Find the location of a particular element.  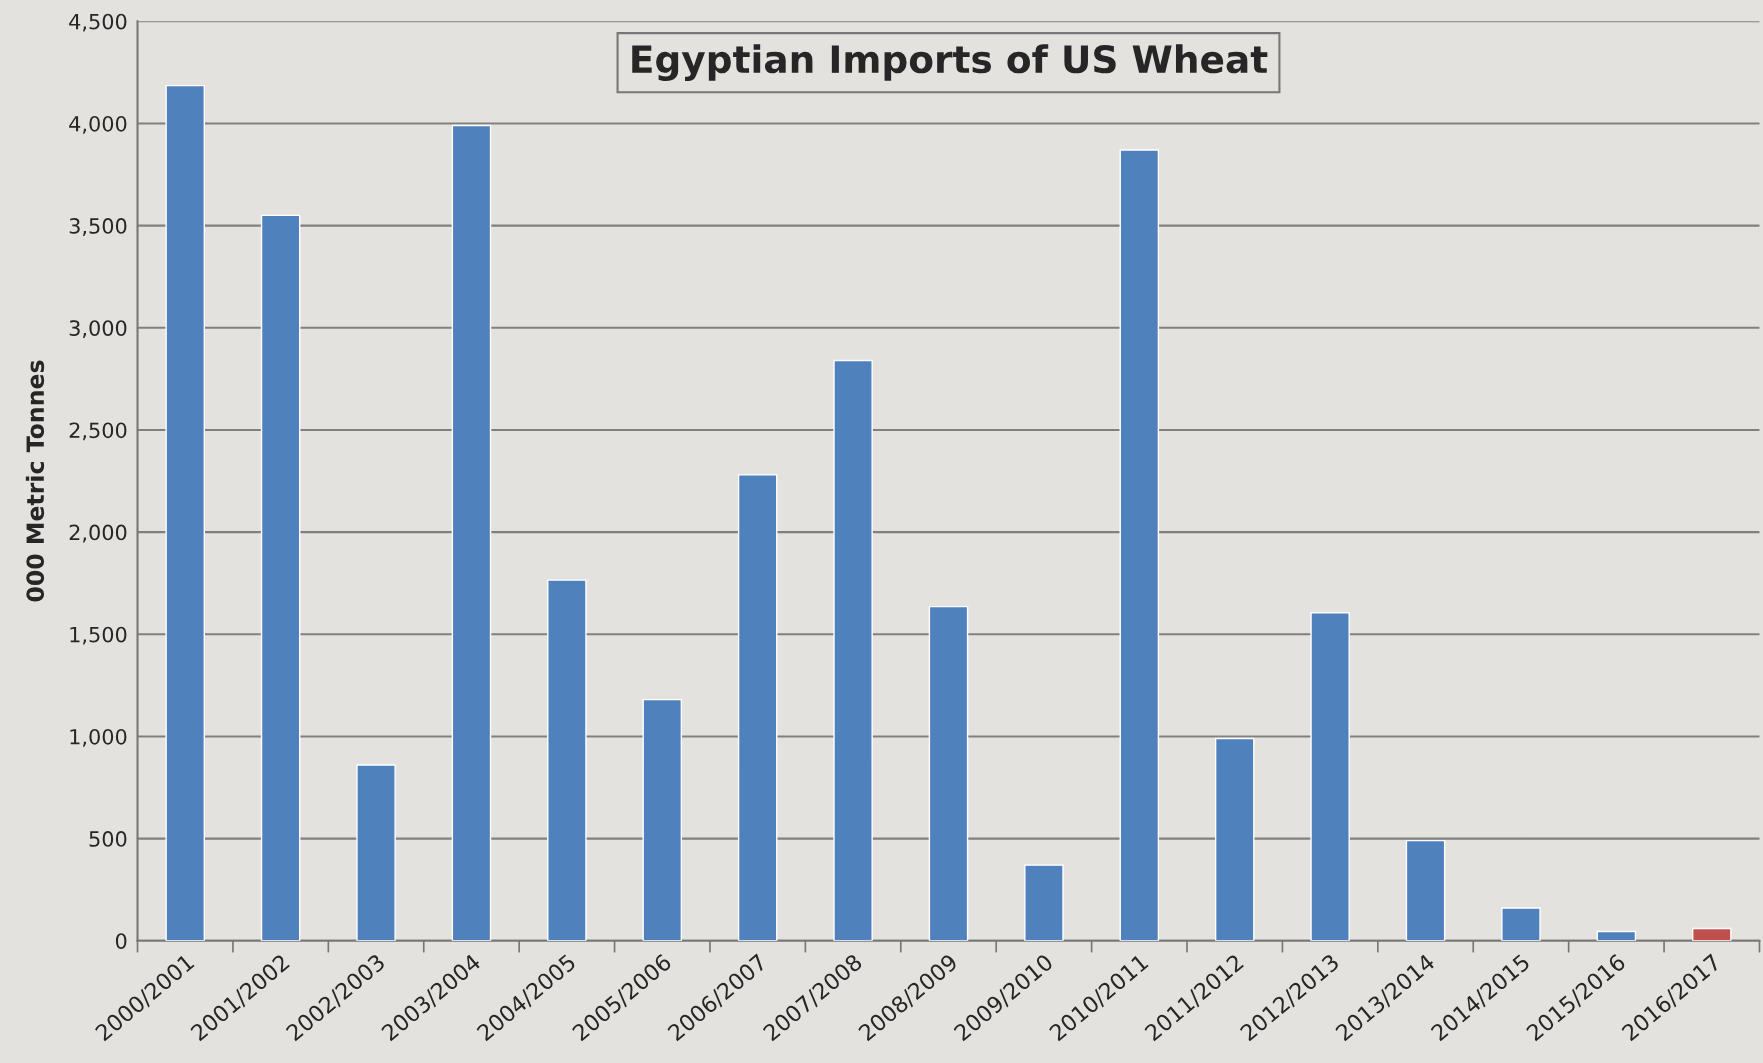

y-tick-label: 500 is located at coordinates (108, 839).